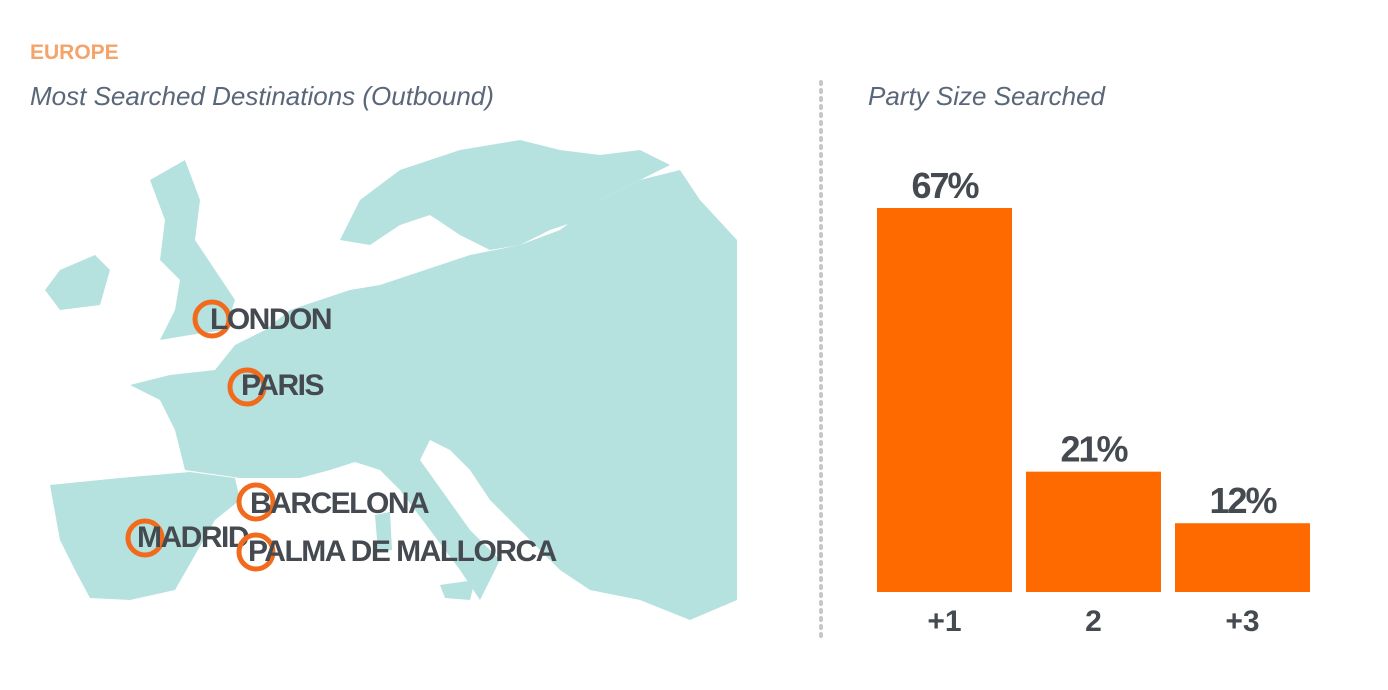  I want to click on city-label: PARIS, so click(282, 385).